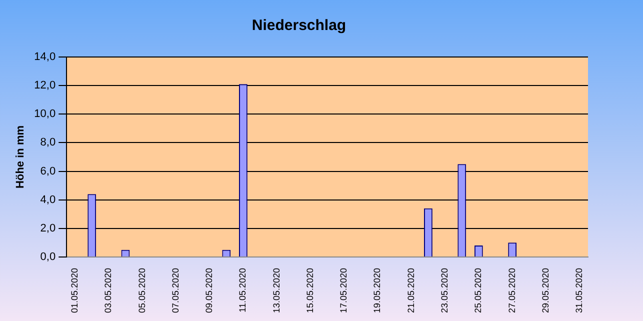 The width and height of the screenshot is (643, 321). What do you see at coordinates (343, 291) in the screenshot?
I see `x-tick-label: 17.05.2020` at bounding box center [343, 291].